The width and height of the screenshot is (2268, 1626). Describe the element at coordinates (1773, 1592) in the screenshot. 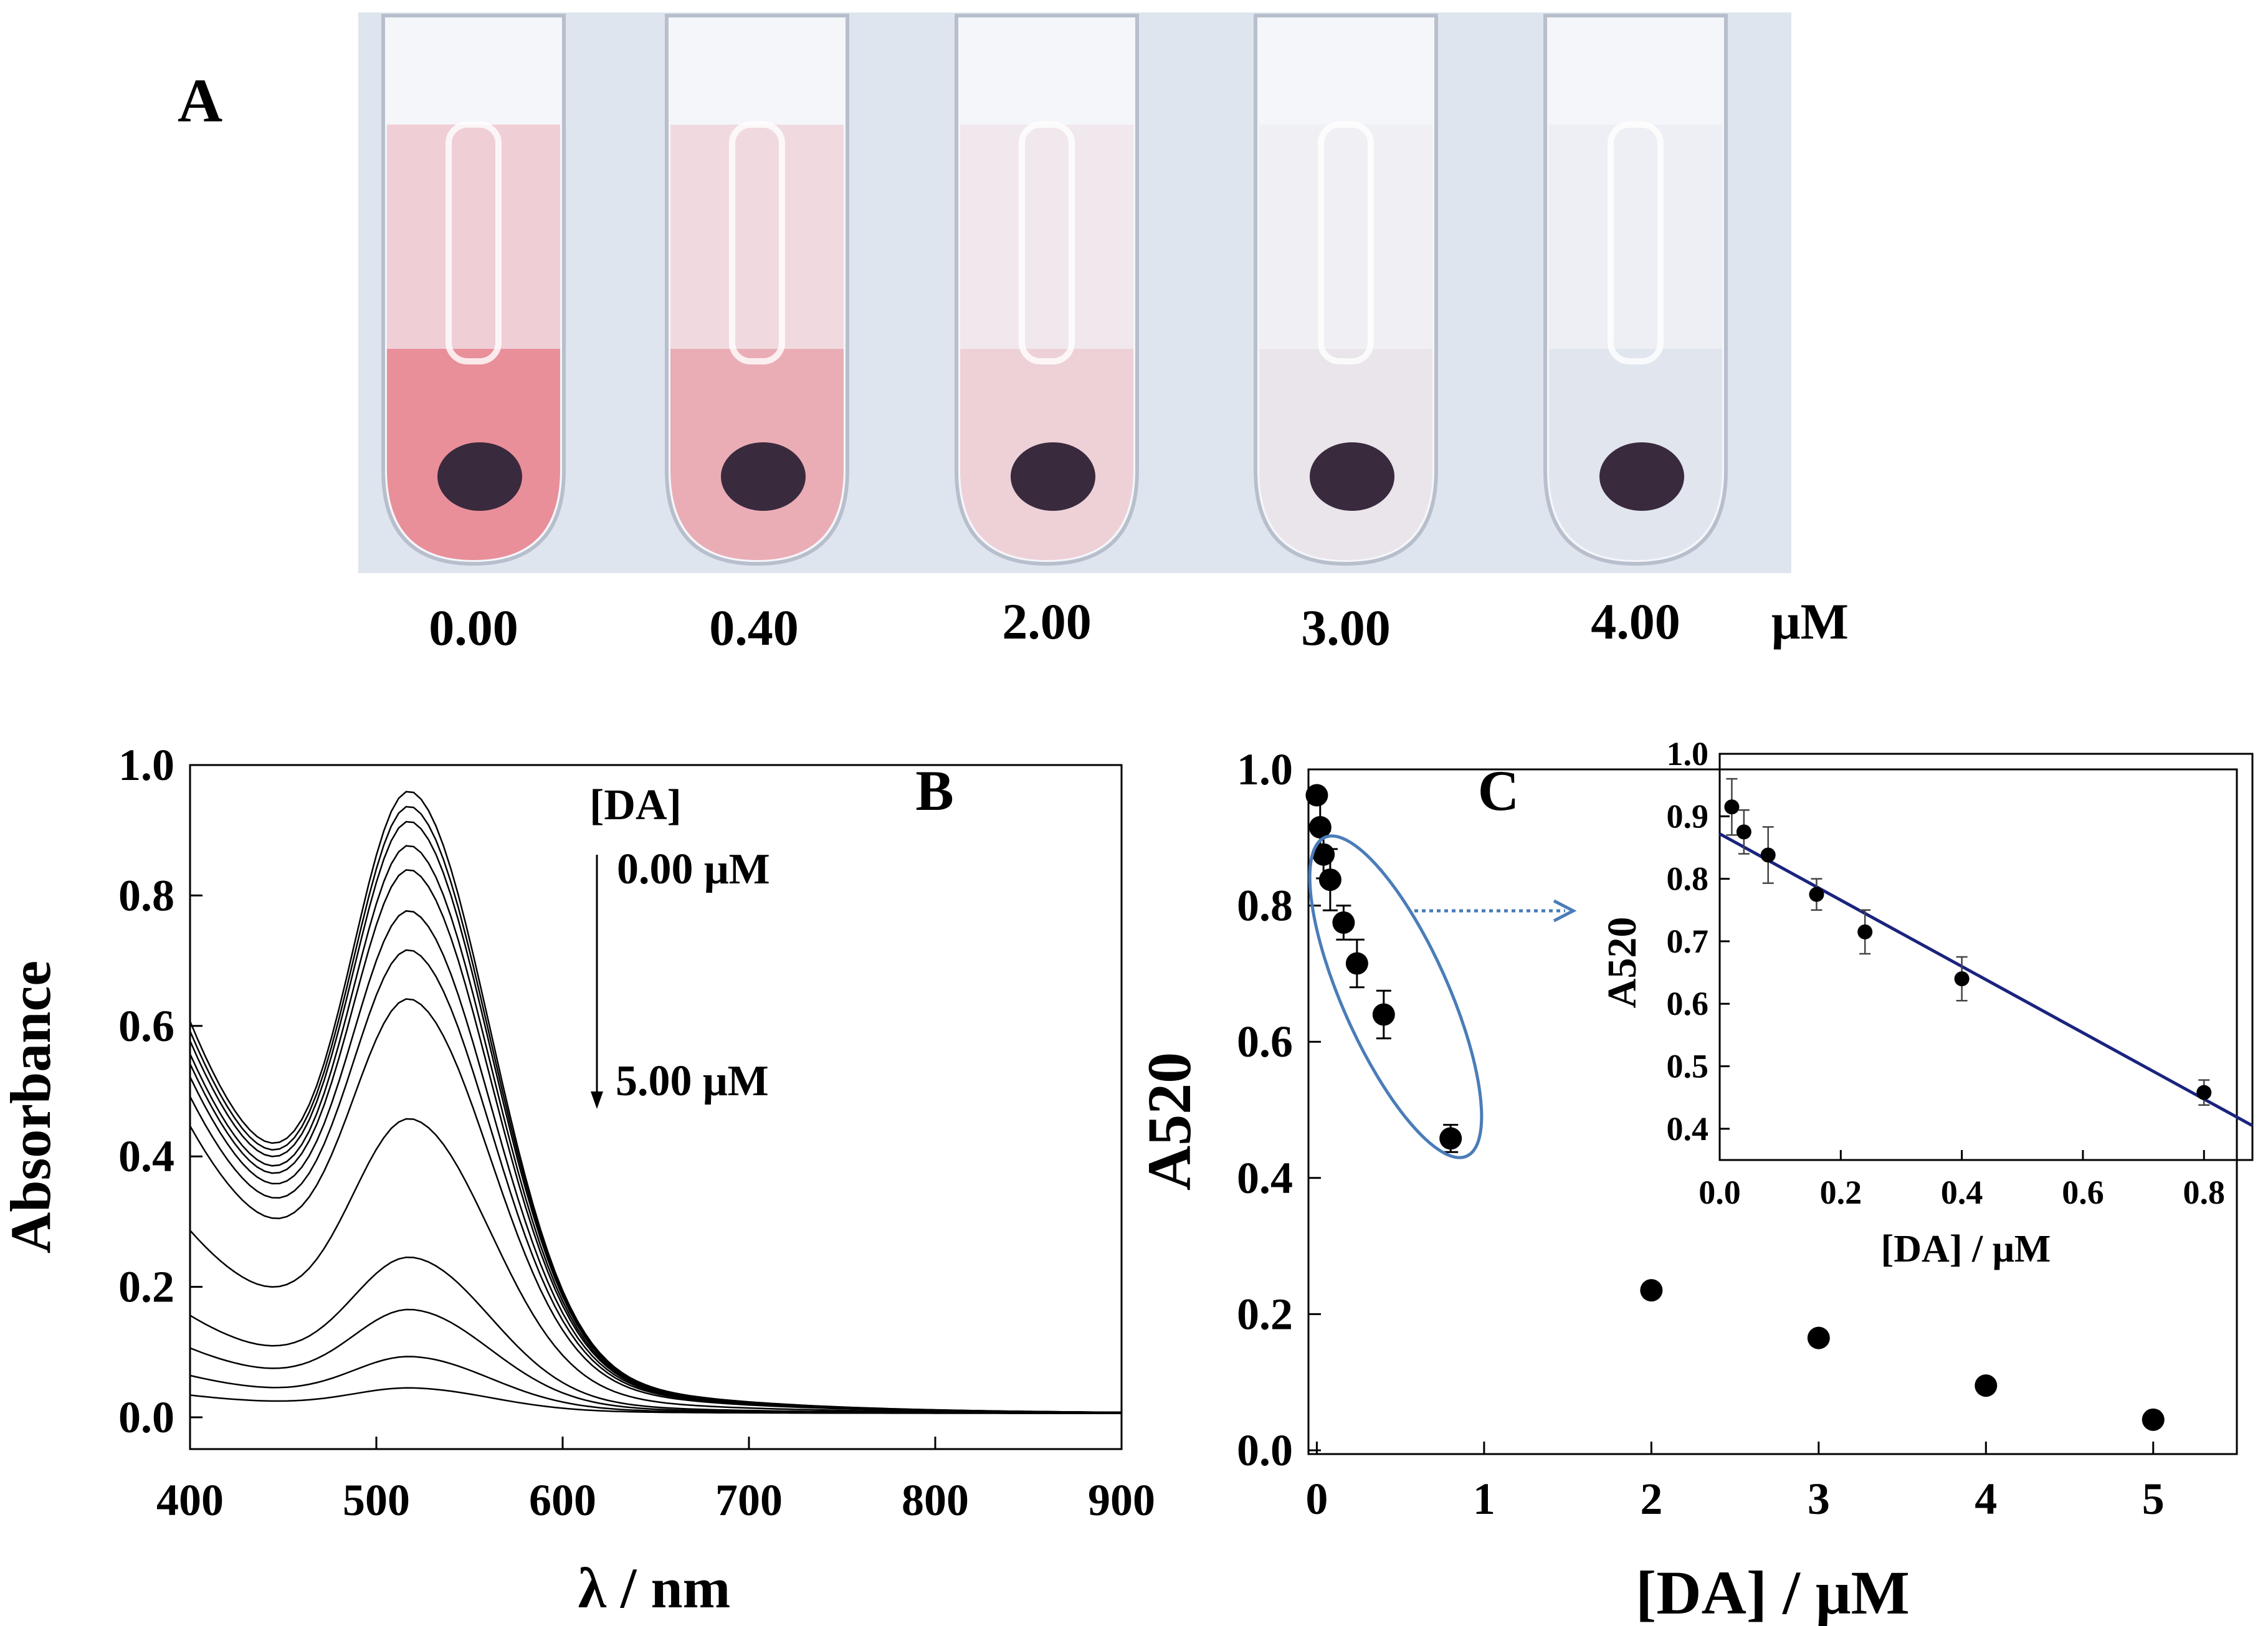

I see `x-axis-label: [DA] / μM` at that location.